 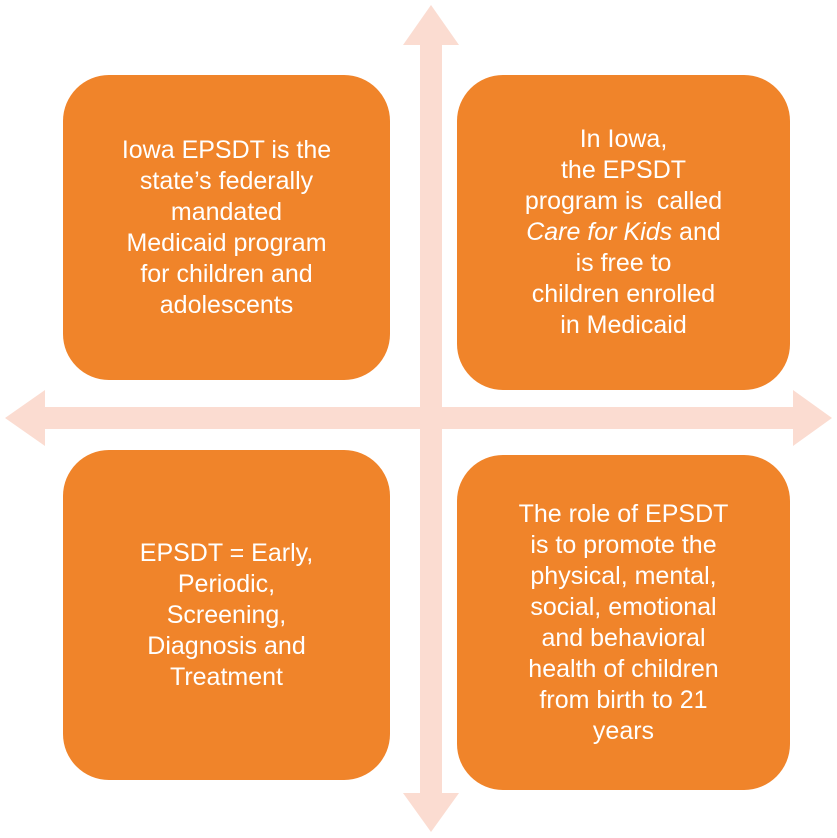 I want to click on box-text-line: adolescents, so click(x=226, y=304).